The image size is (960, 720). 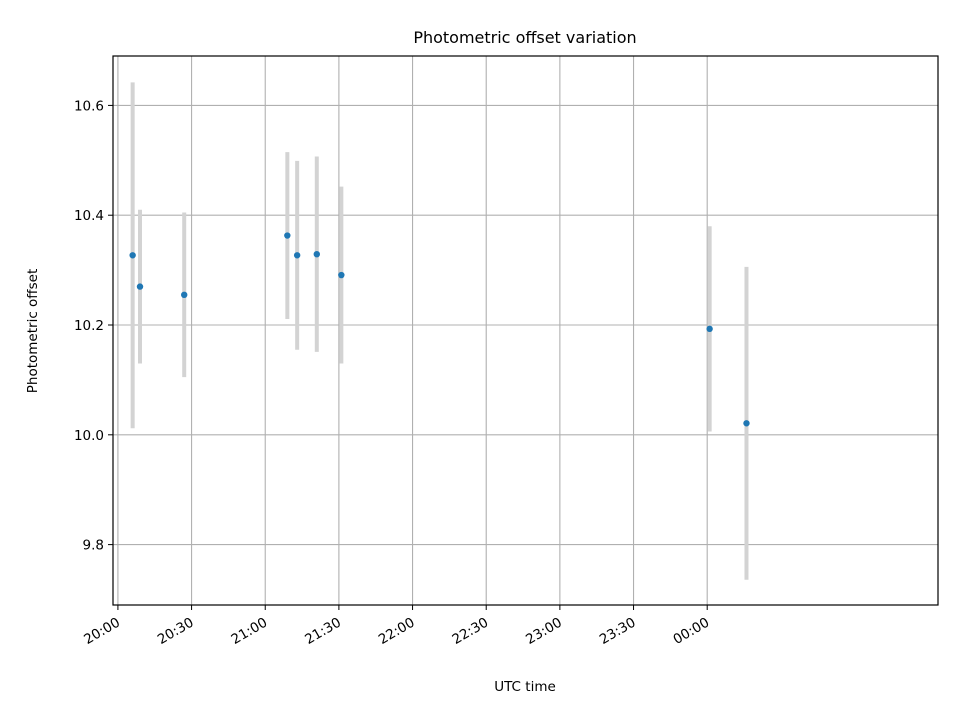 I want to click on y-tick-label: 10.6, so click(x=89, y=106).